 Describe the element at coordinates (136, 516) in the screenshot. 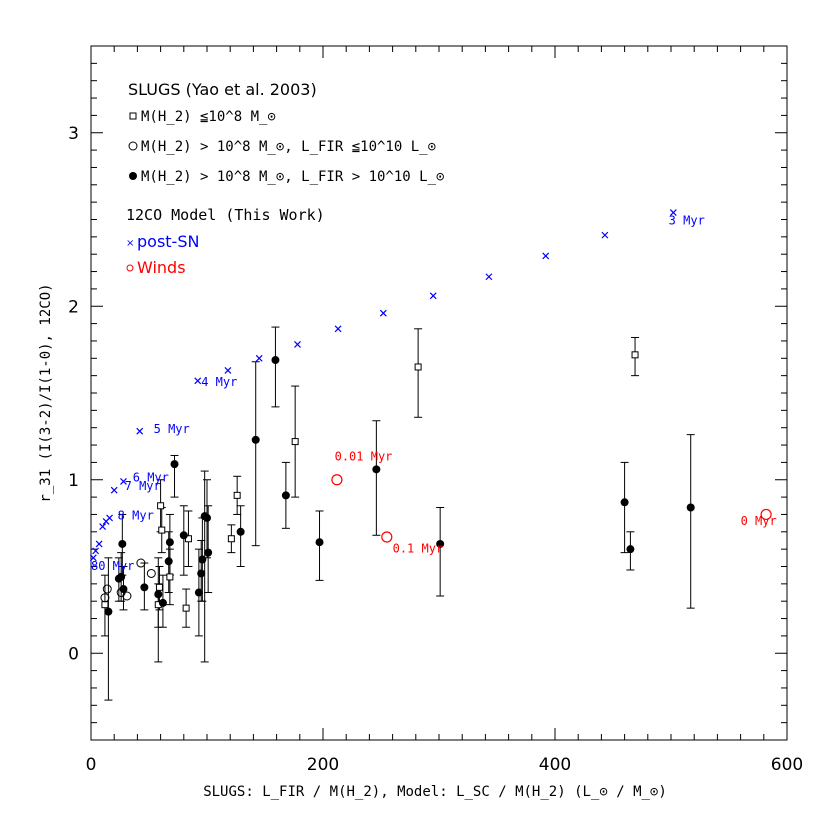

I see `point-age-label: 8 Myr` at that location.